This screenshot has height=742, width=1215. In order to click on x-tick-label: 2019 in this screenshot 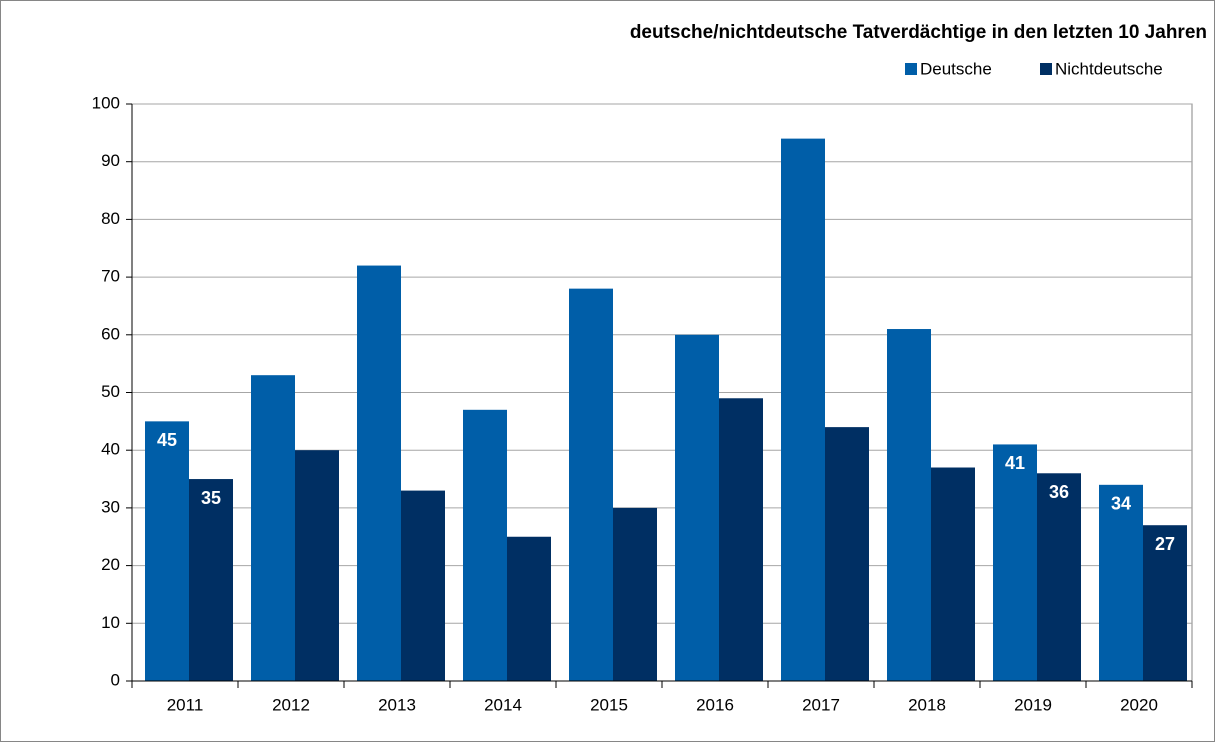, I will do `click(1033, 704)`.